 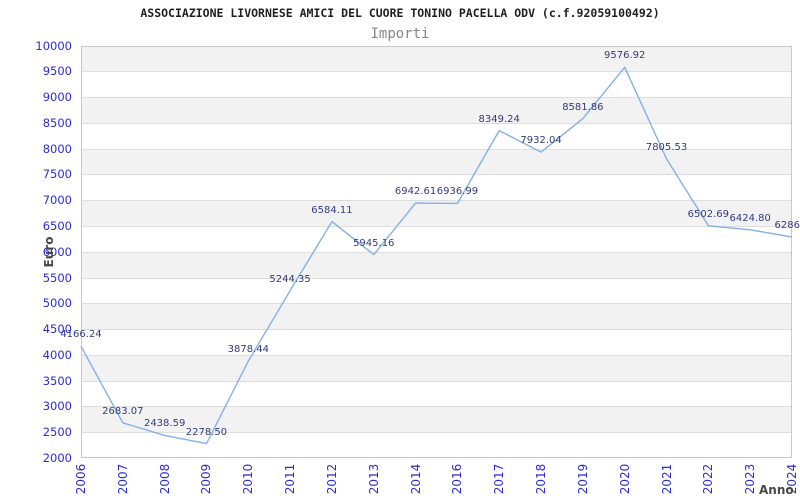 I want to click on x-tick-label: 2008, so click(x=164, y=479).